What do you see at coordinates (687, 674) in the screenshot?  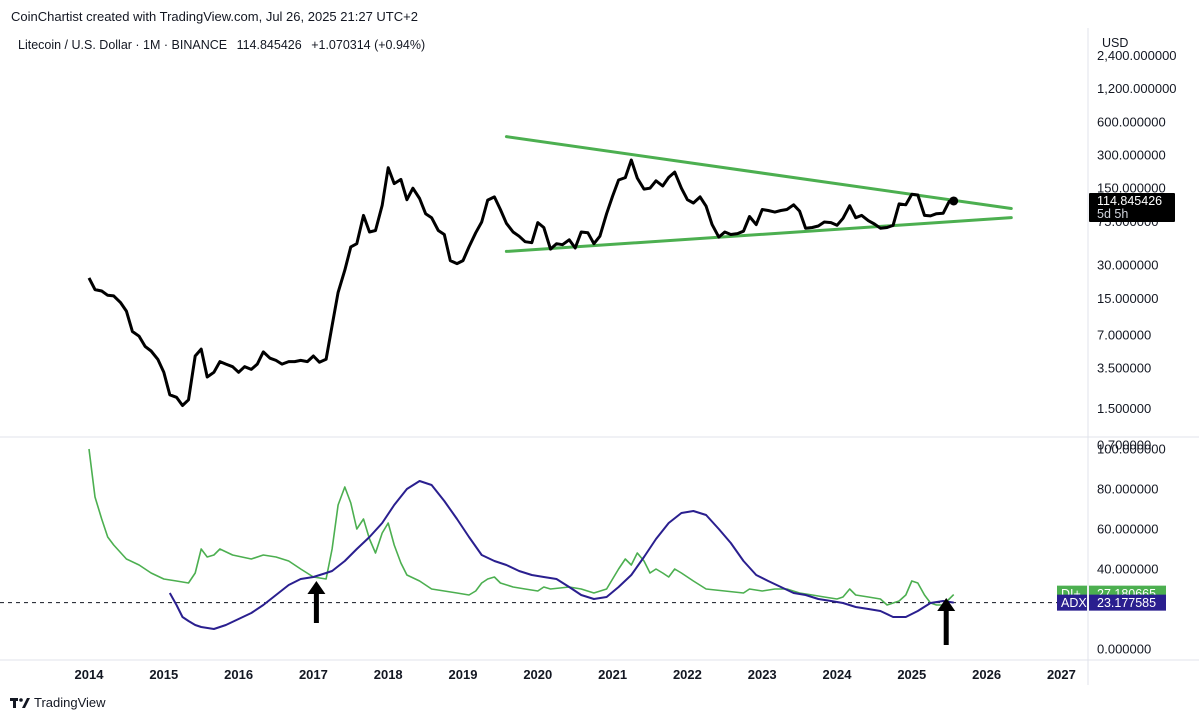 I see `year-tick-label: 2022` at bounding box center [687, 674].